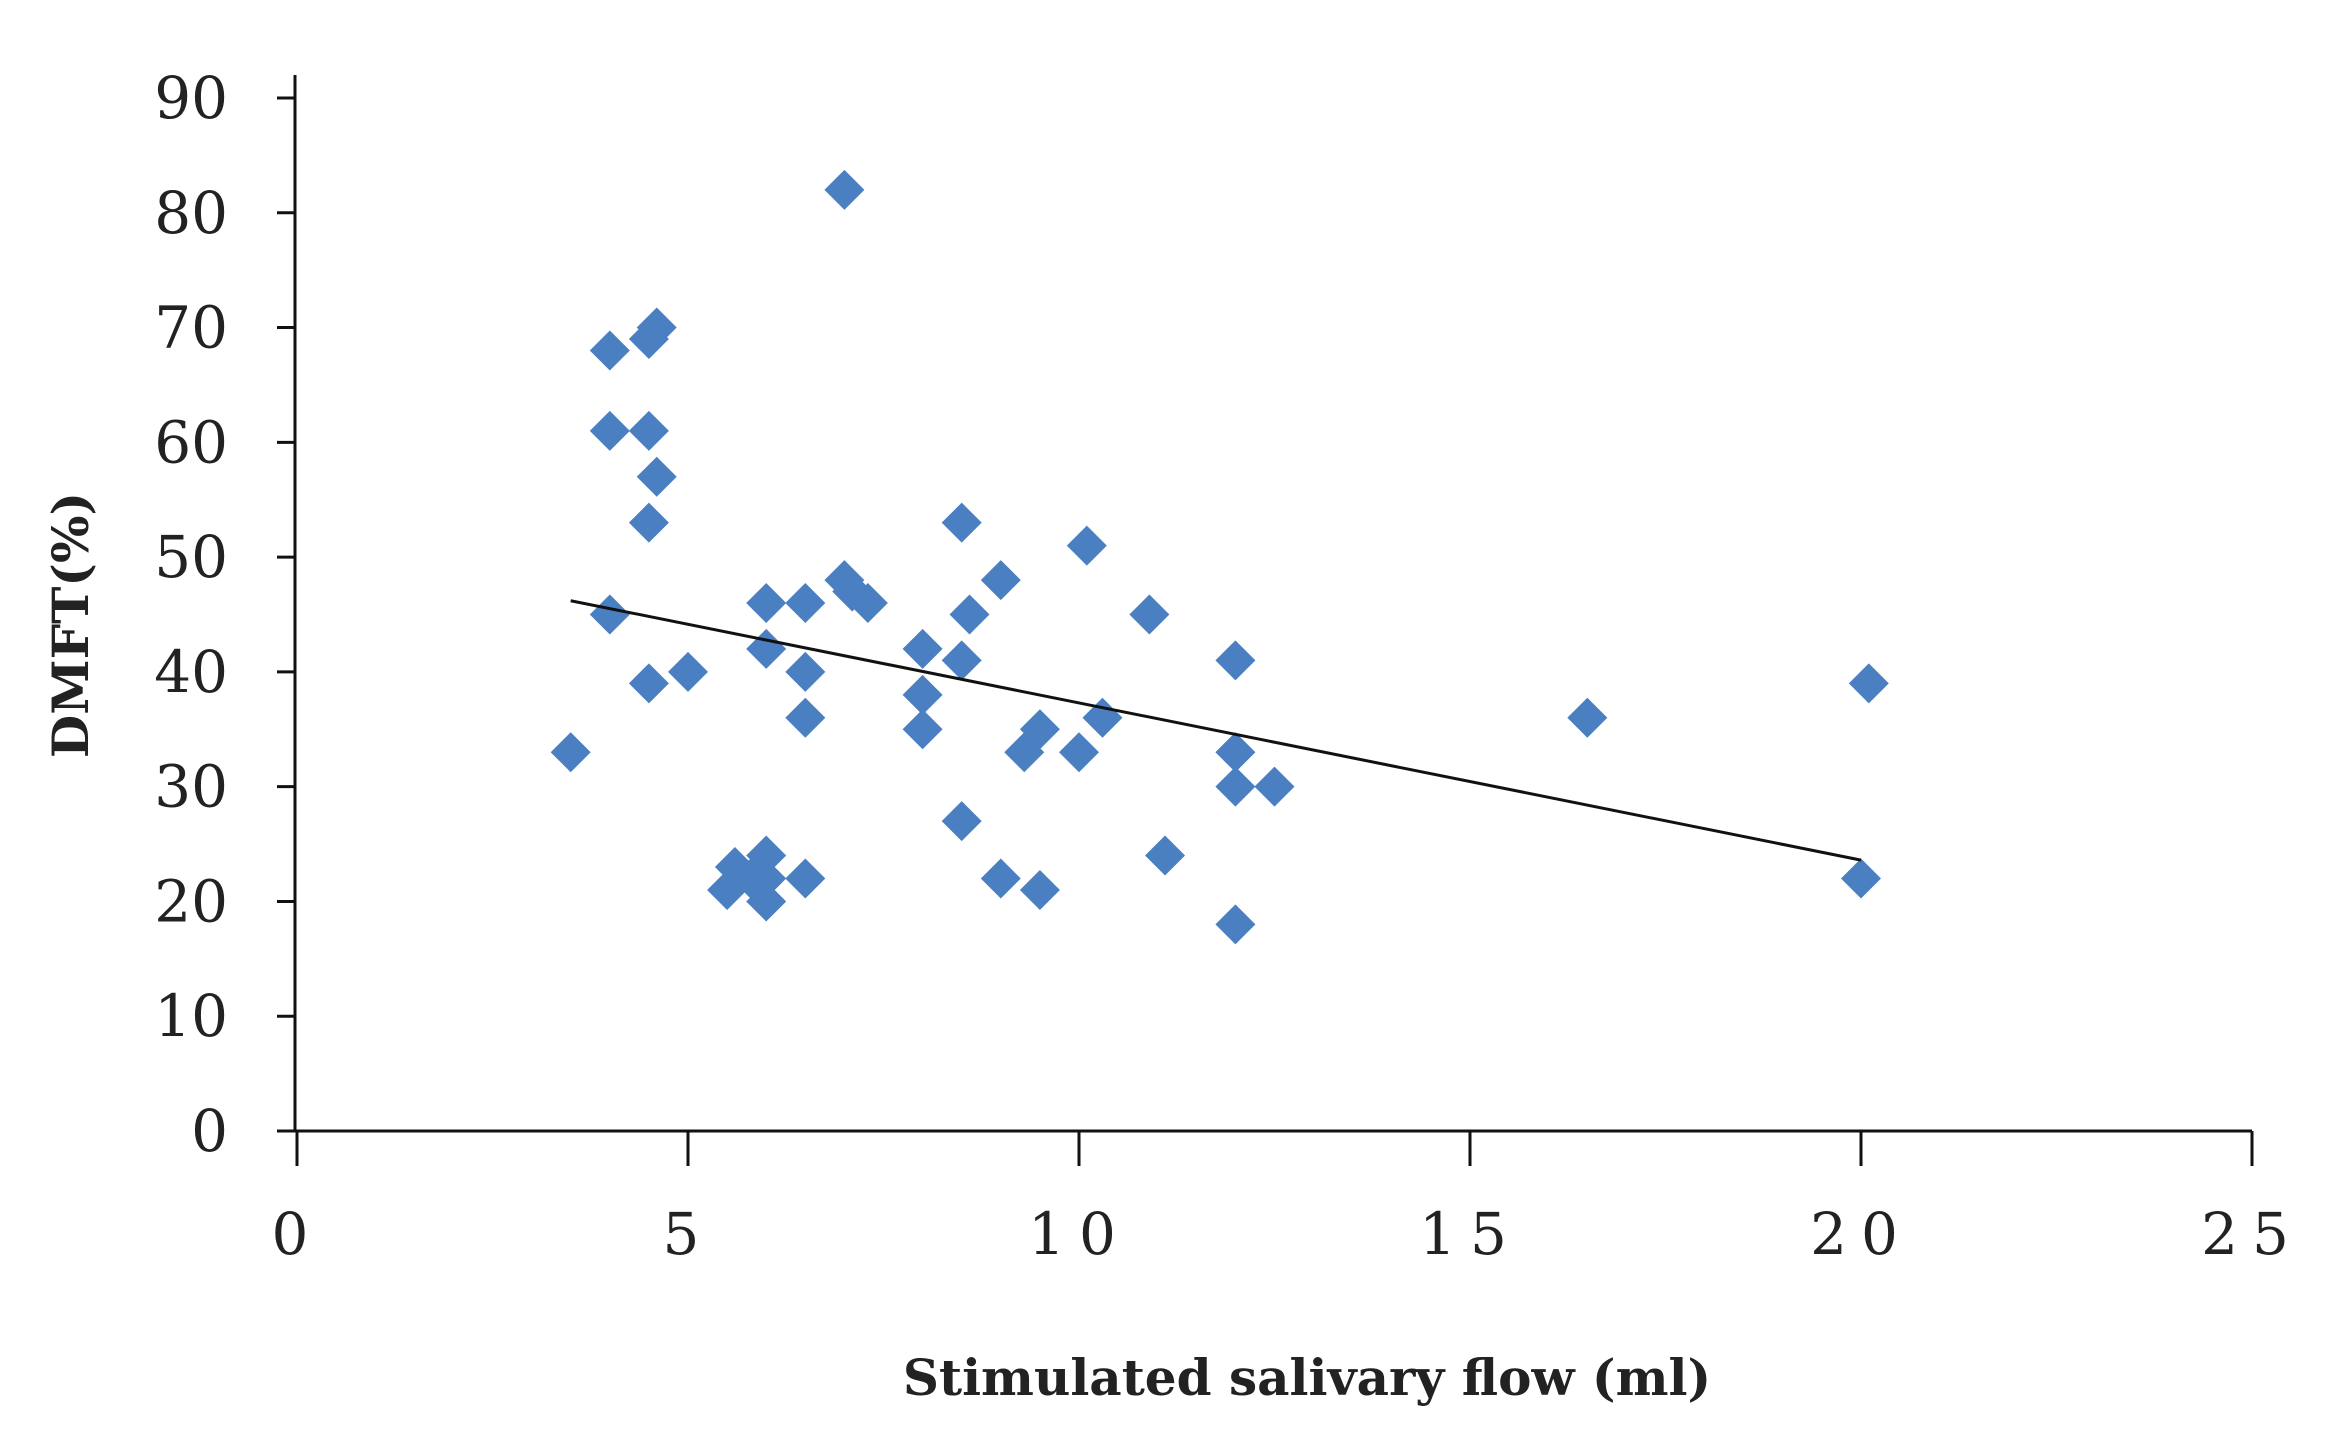  Describe the element at coordinates (191, 557) in the screenshot. I see `y-tick-label: 50` at that location.